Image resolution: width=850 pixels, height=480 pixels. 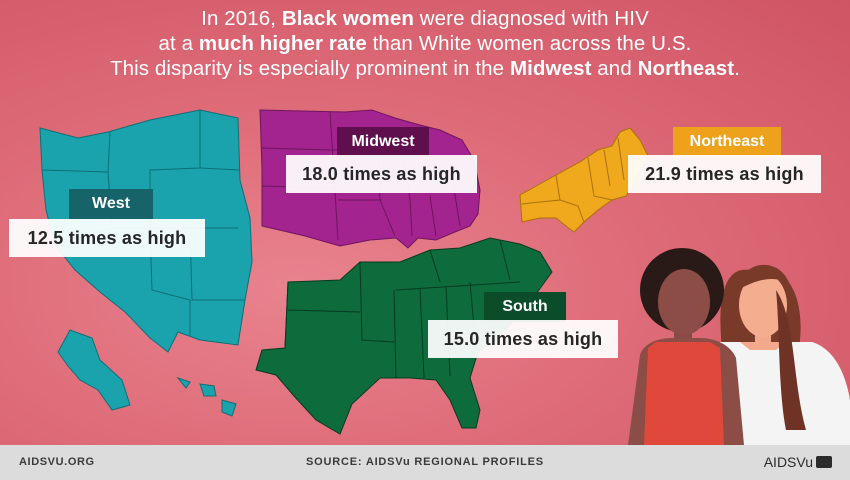 I want to click on women-illustration, so click(x=739, y=346).